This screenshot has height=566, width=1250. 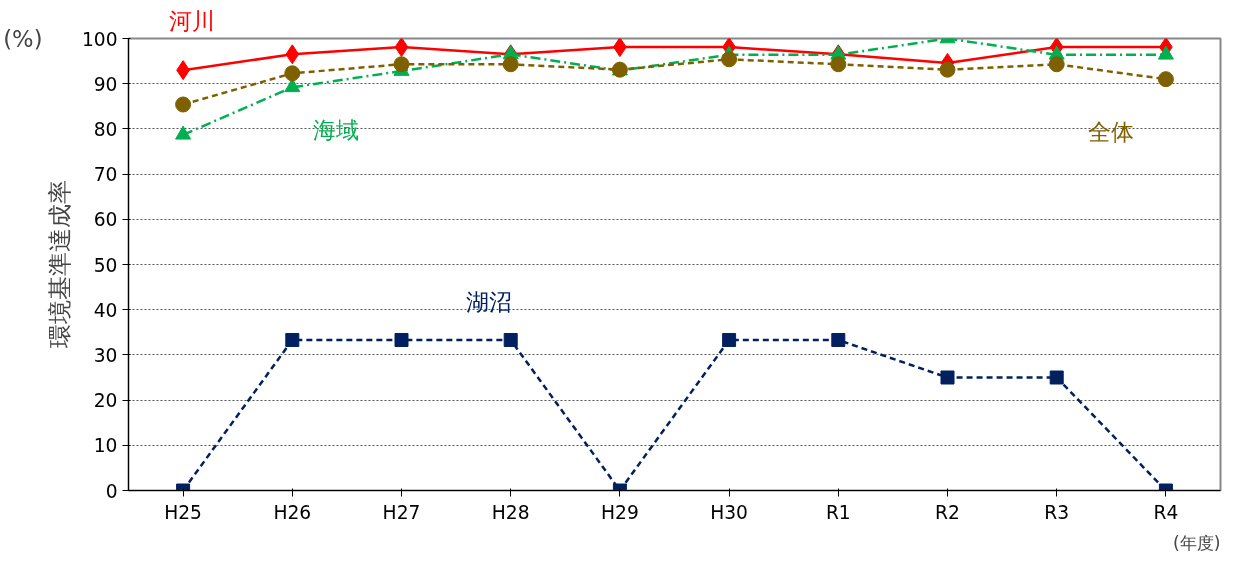 I want to click on y-tick-label: 60, so click(x=105, y=220).